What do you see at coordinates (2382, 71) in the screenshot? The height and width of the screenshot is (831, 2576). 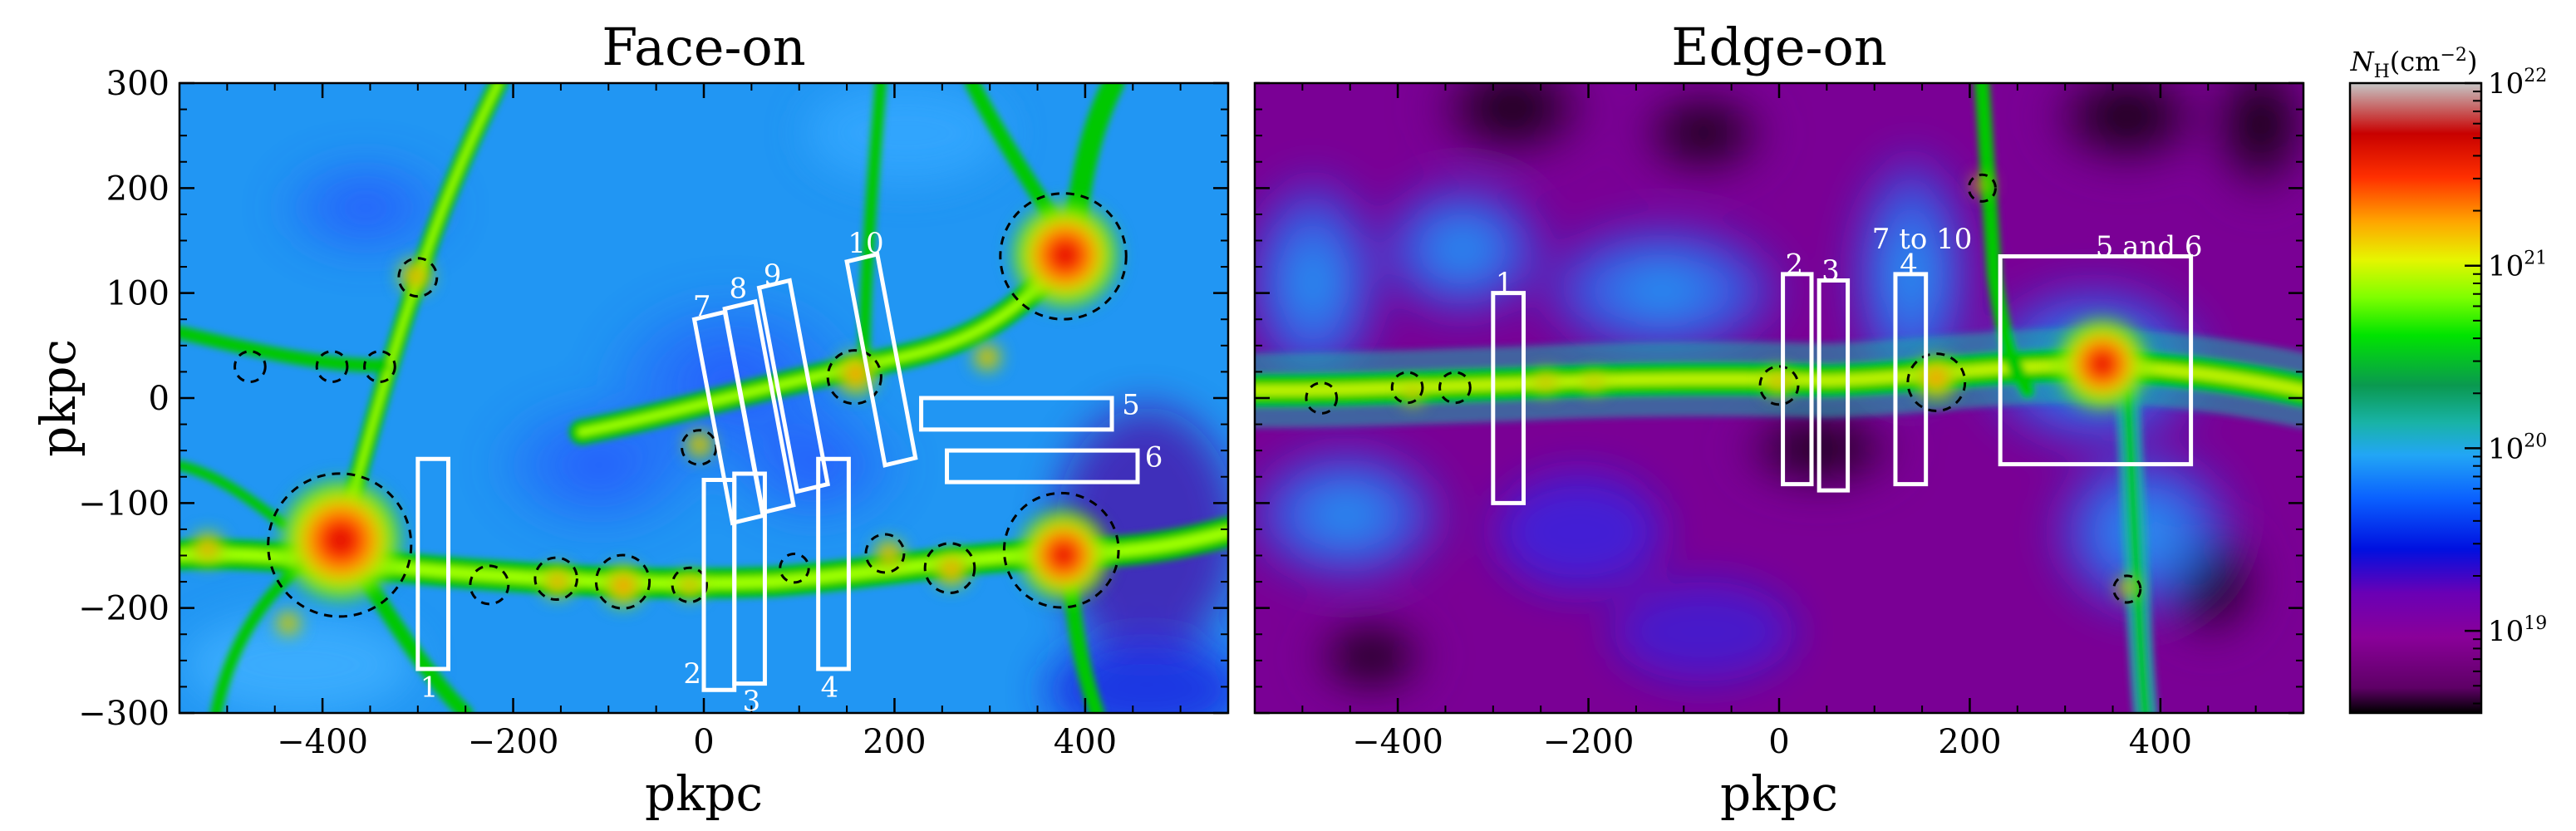 I see `colorbar-label-sub: H` at bounding box center [2382, 71].